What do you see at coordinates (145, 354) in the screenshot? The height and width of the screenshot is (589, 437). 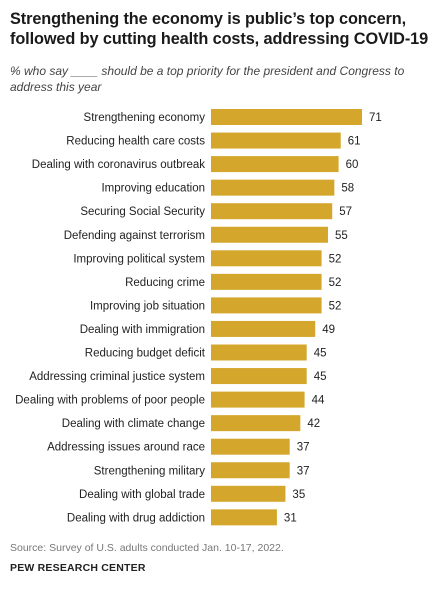 I see `category-label: Reducing budget deficit` at bounding box center [145, 354].